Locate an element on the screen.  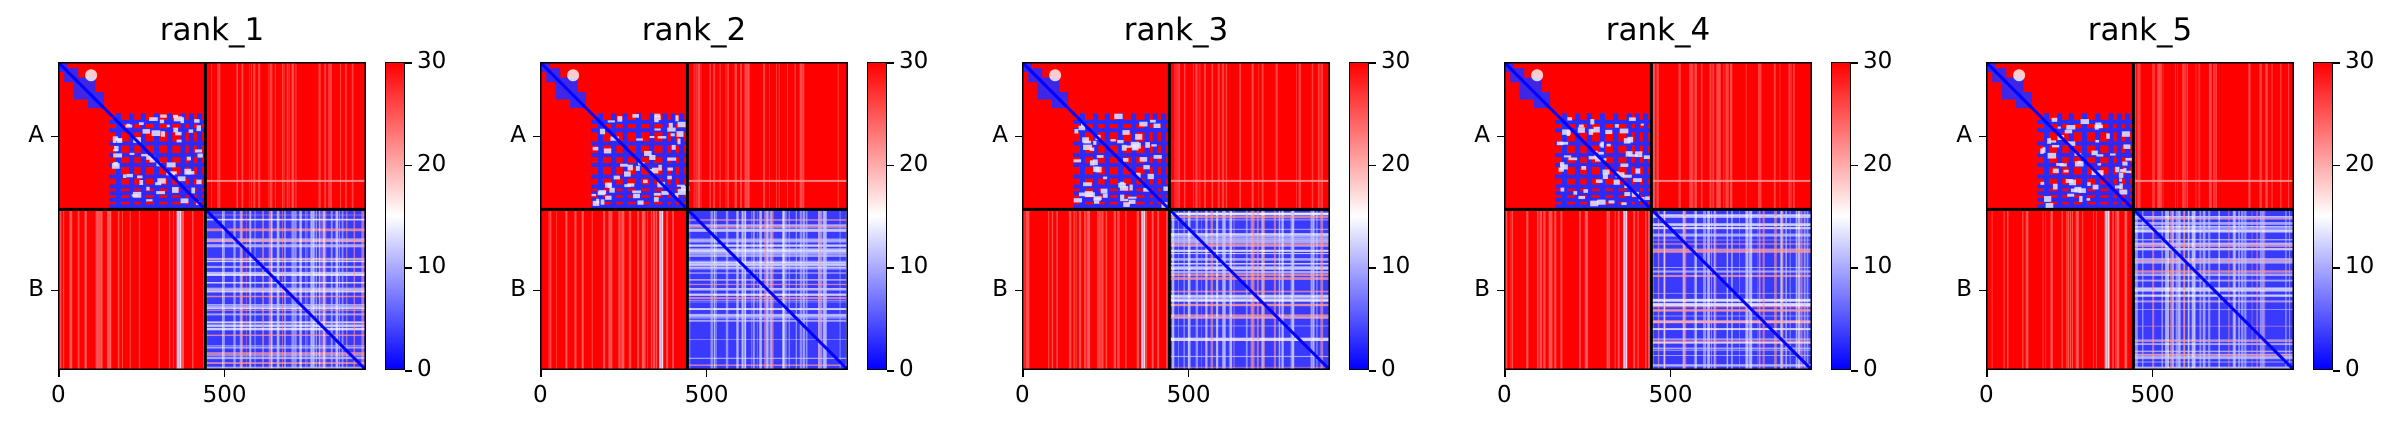
colorbar-tick-label: 10 is located at coordinates (914, 266).